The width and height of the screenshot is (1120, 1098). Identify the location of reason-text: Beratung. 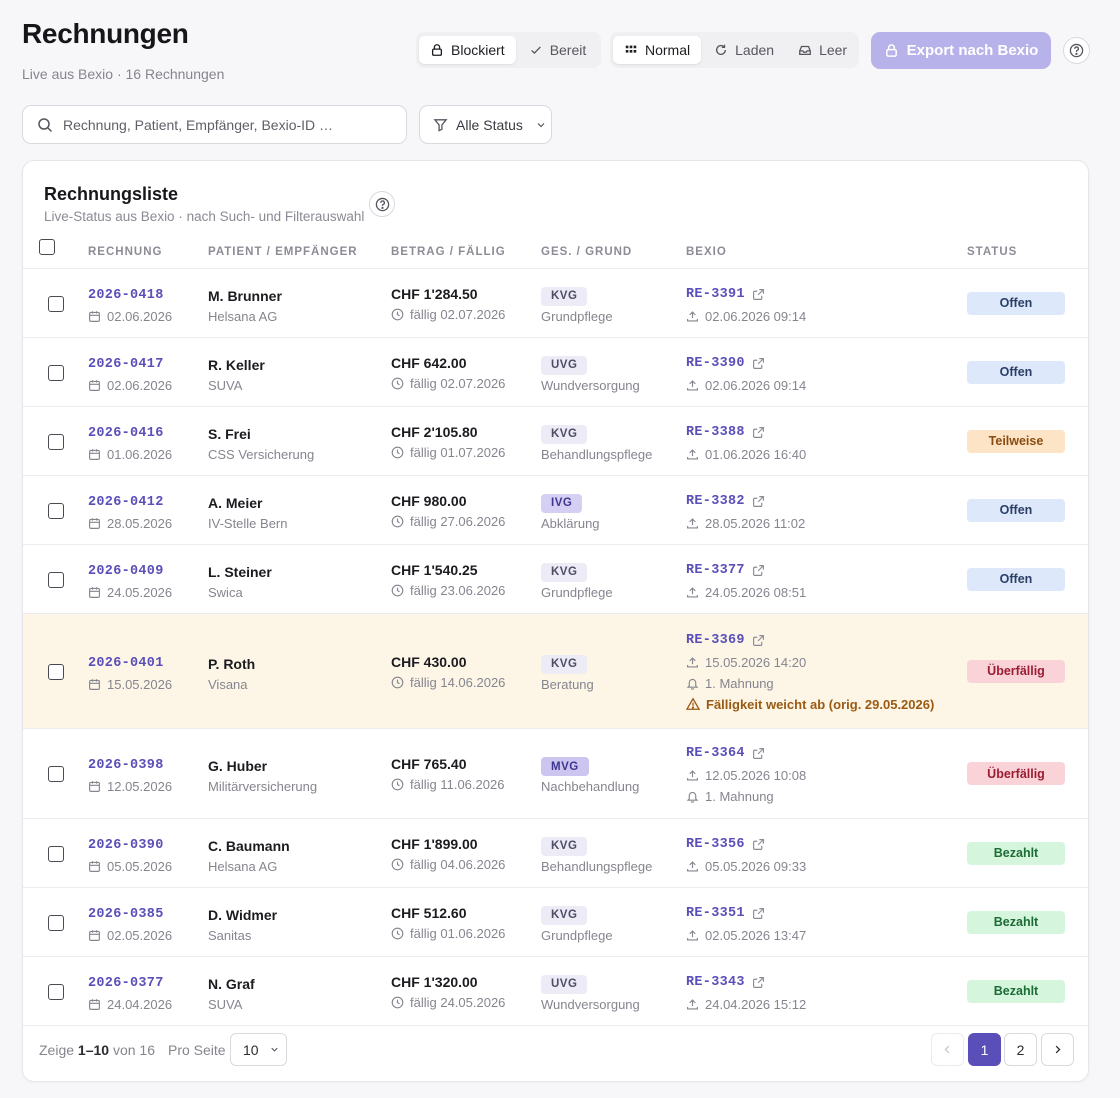
(567, 684).